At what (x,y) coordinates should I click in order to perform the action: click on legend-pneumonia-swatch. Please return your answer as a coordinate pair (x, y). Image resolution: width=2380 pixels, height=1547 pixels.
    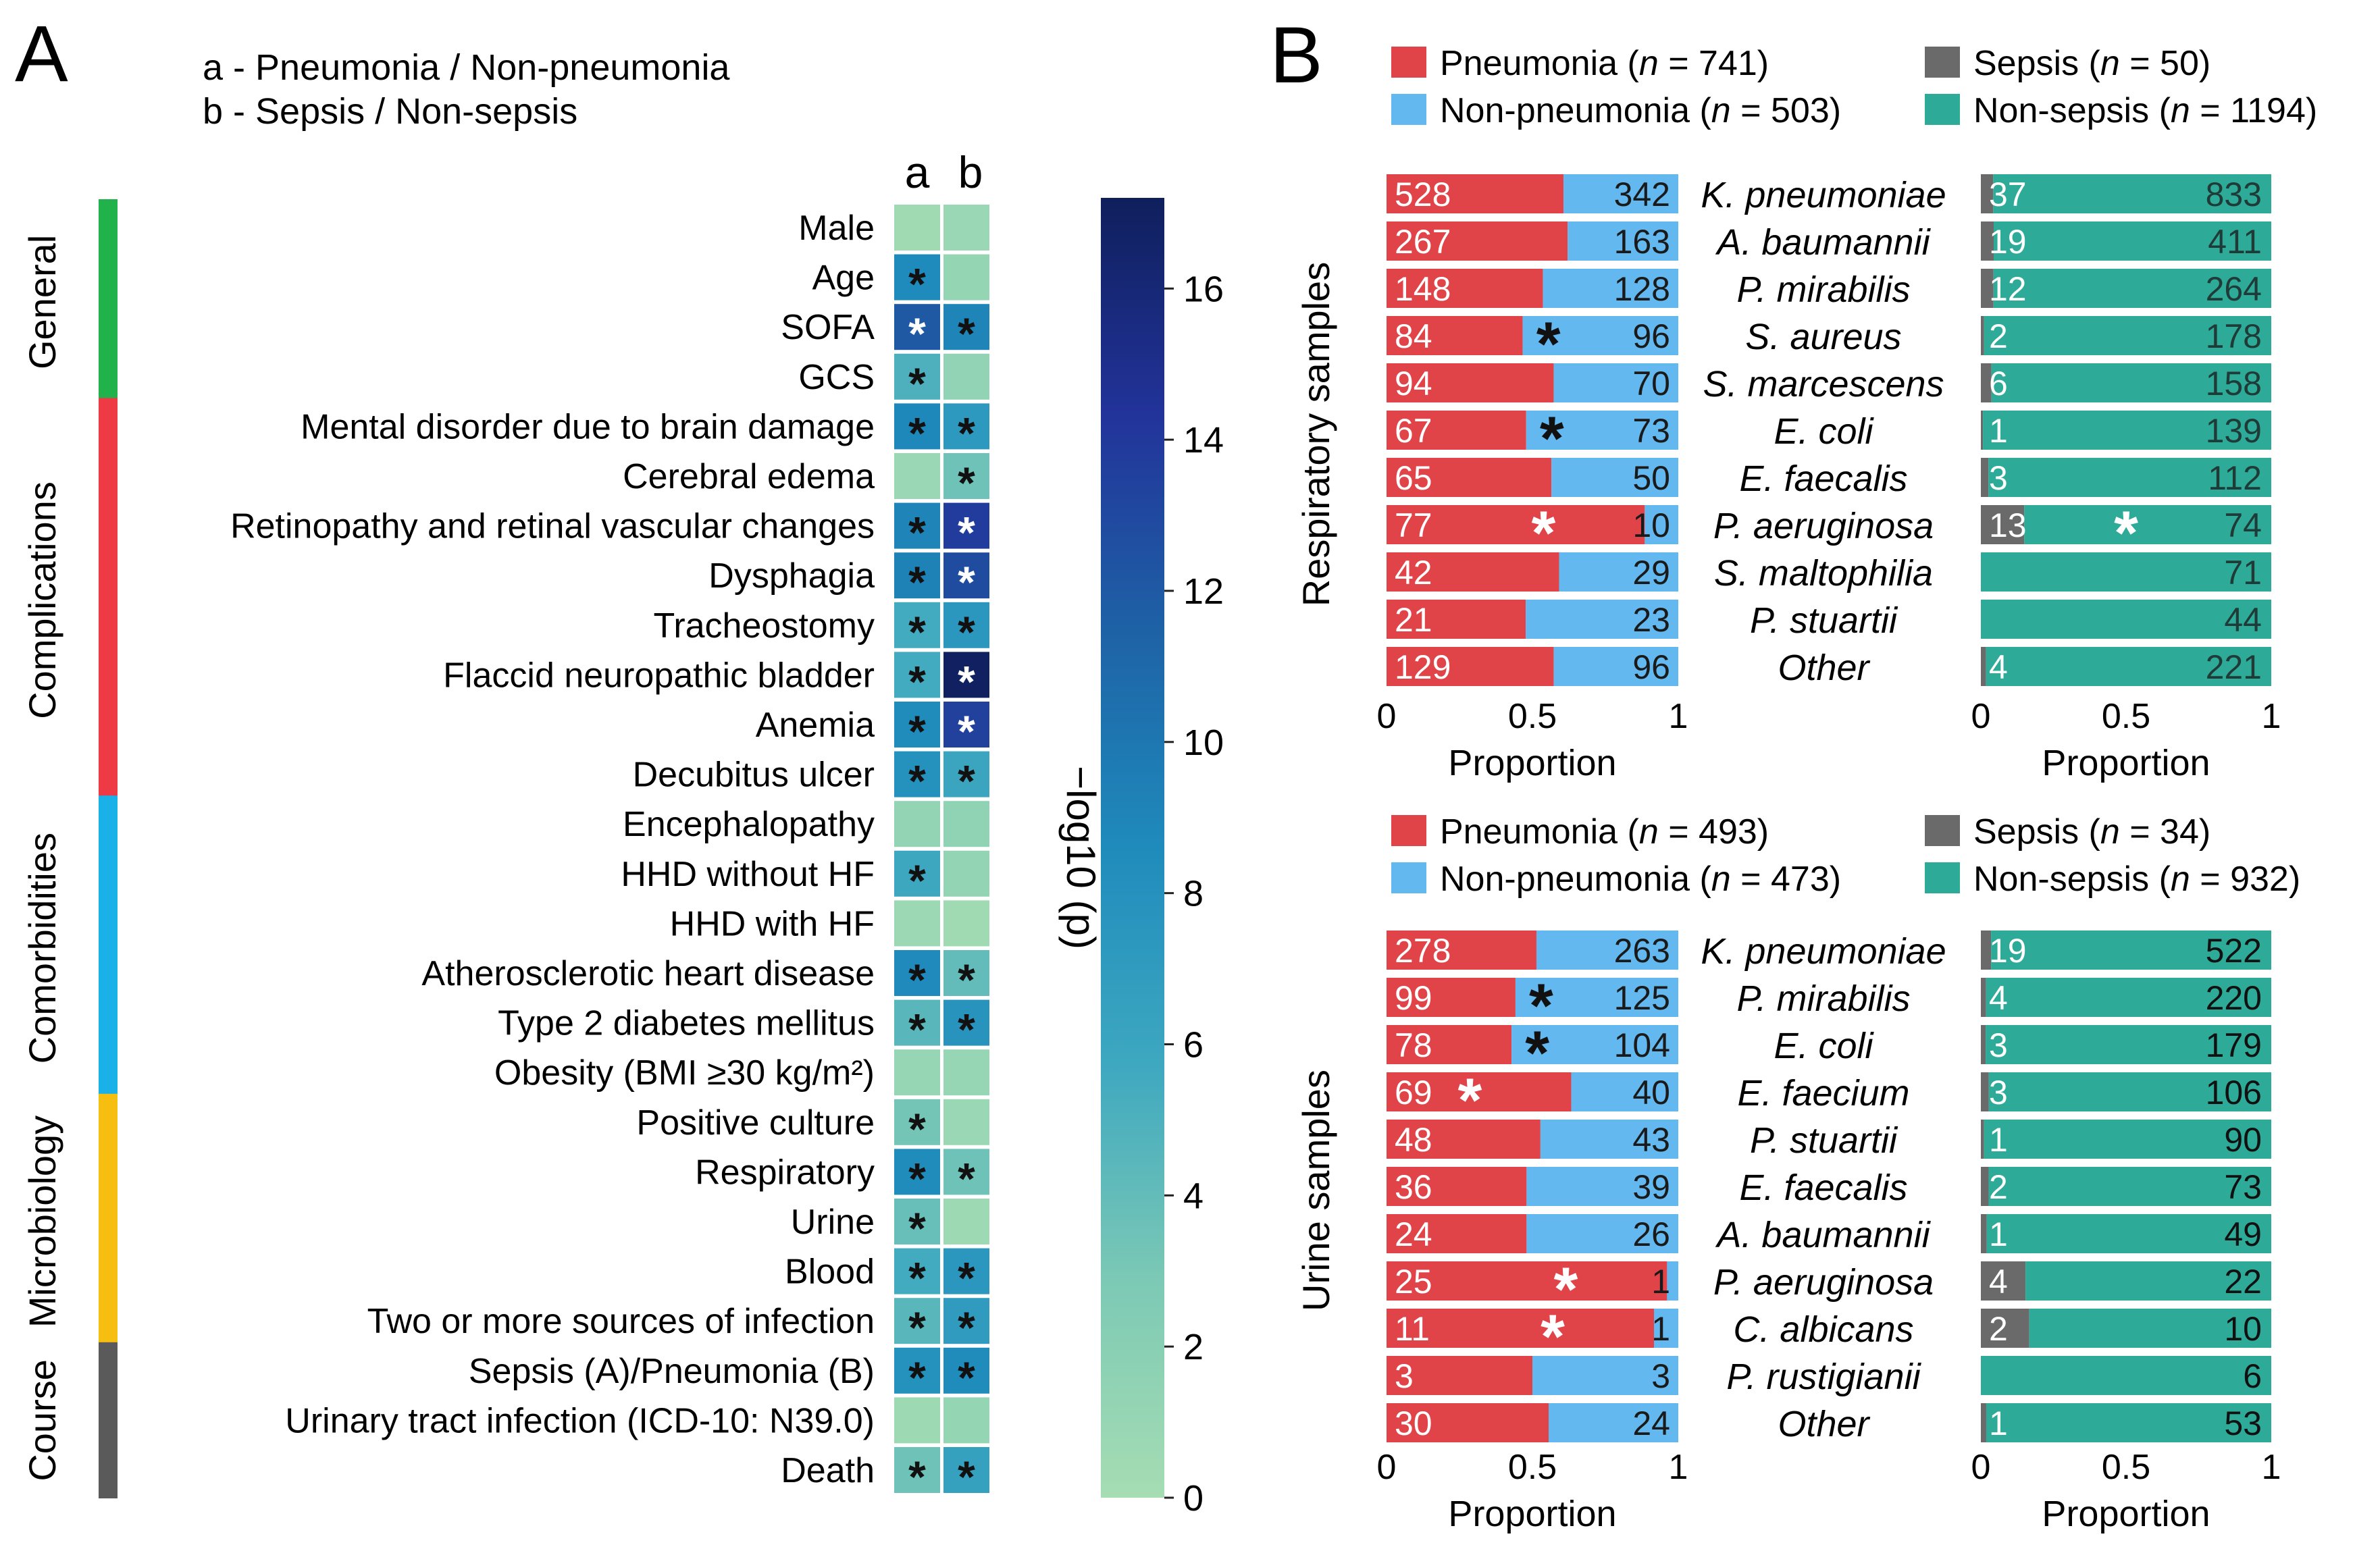
    Looking at the image, I should click on (1408, 831).